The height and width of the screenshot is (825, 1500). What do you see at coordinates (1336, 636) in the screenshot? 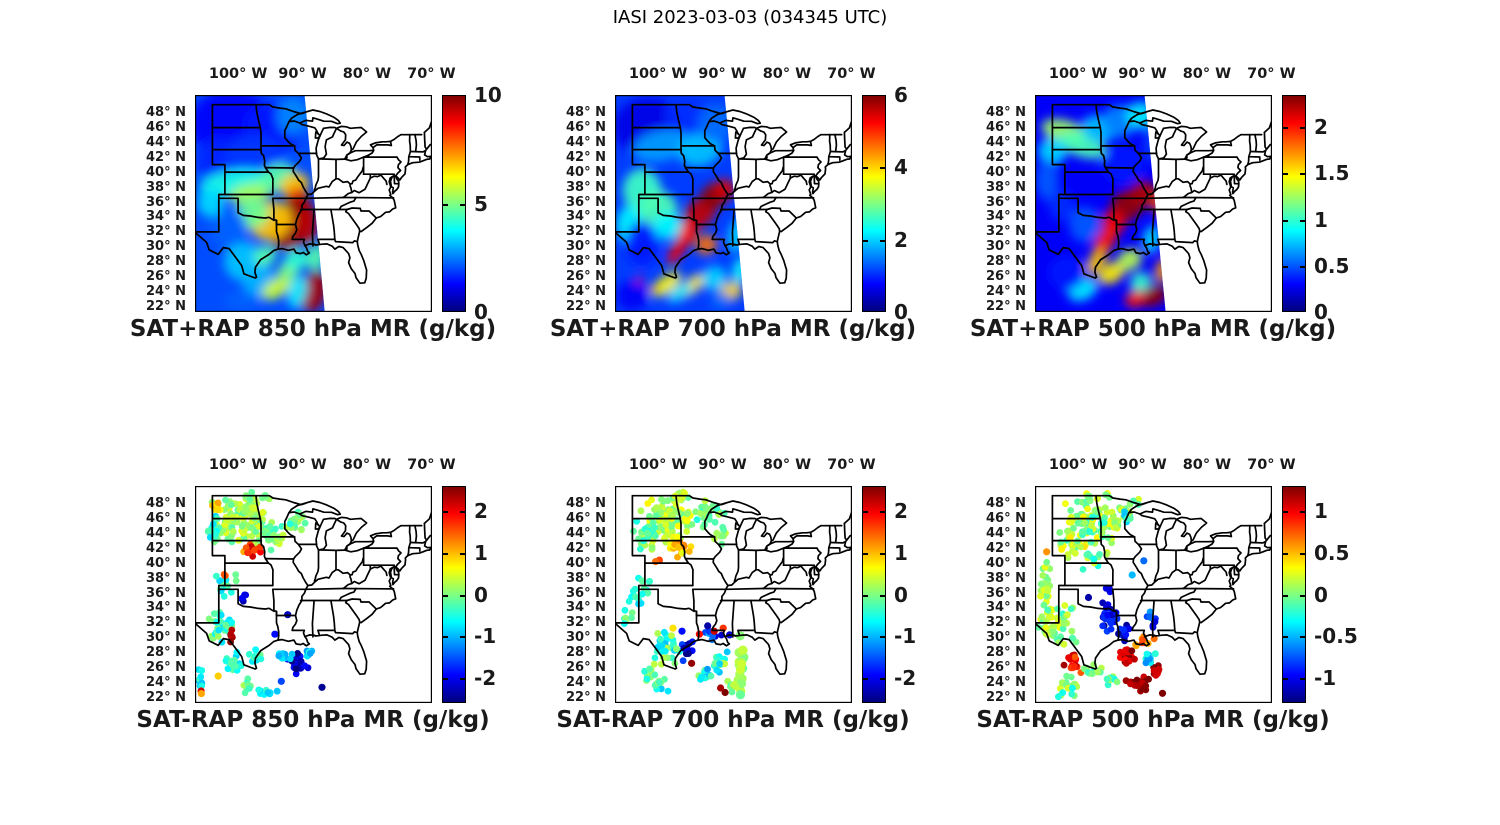
I see `colorbar-tick-label: -0.5` at bounding box center [1336, 636].